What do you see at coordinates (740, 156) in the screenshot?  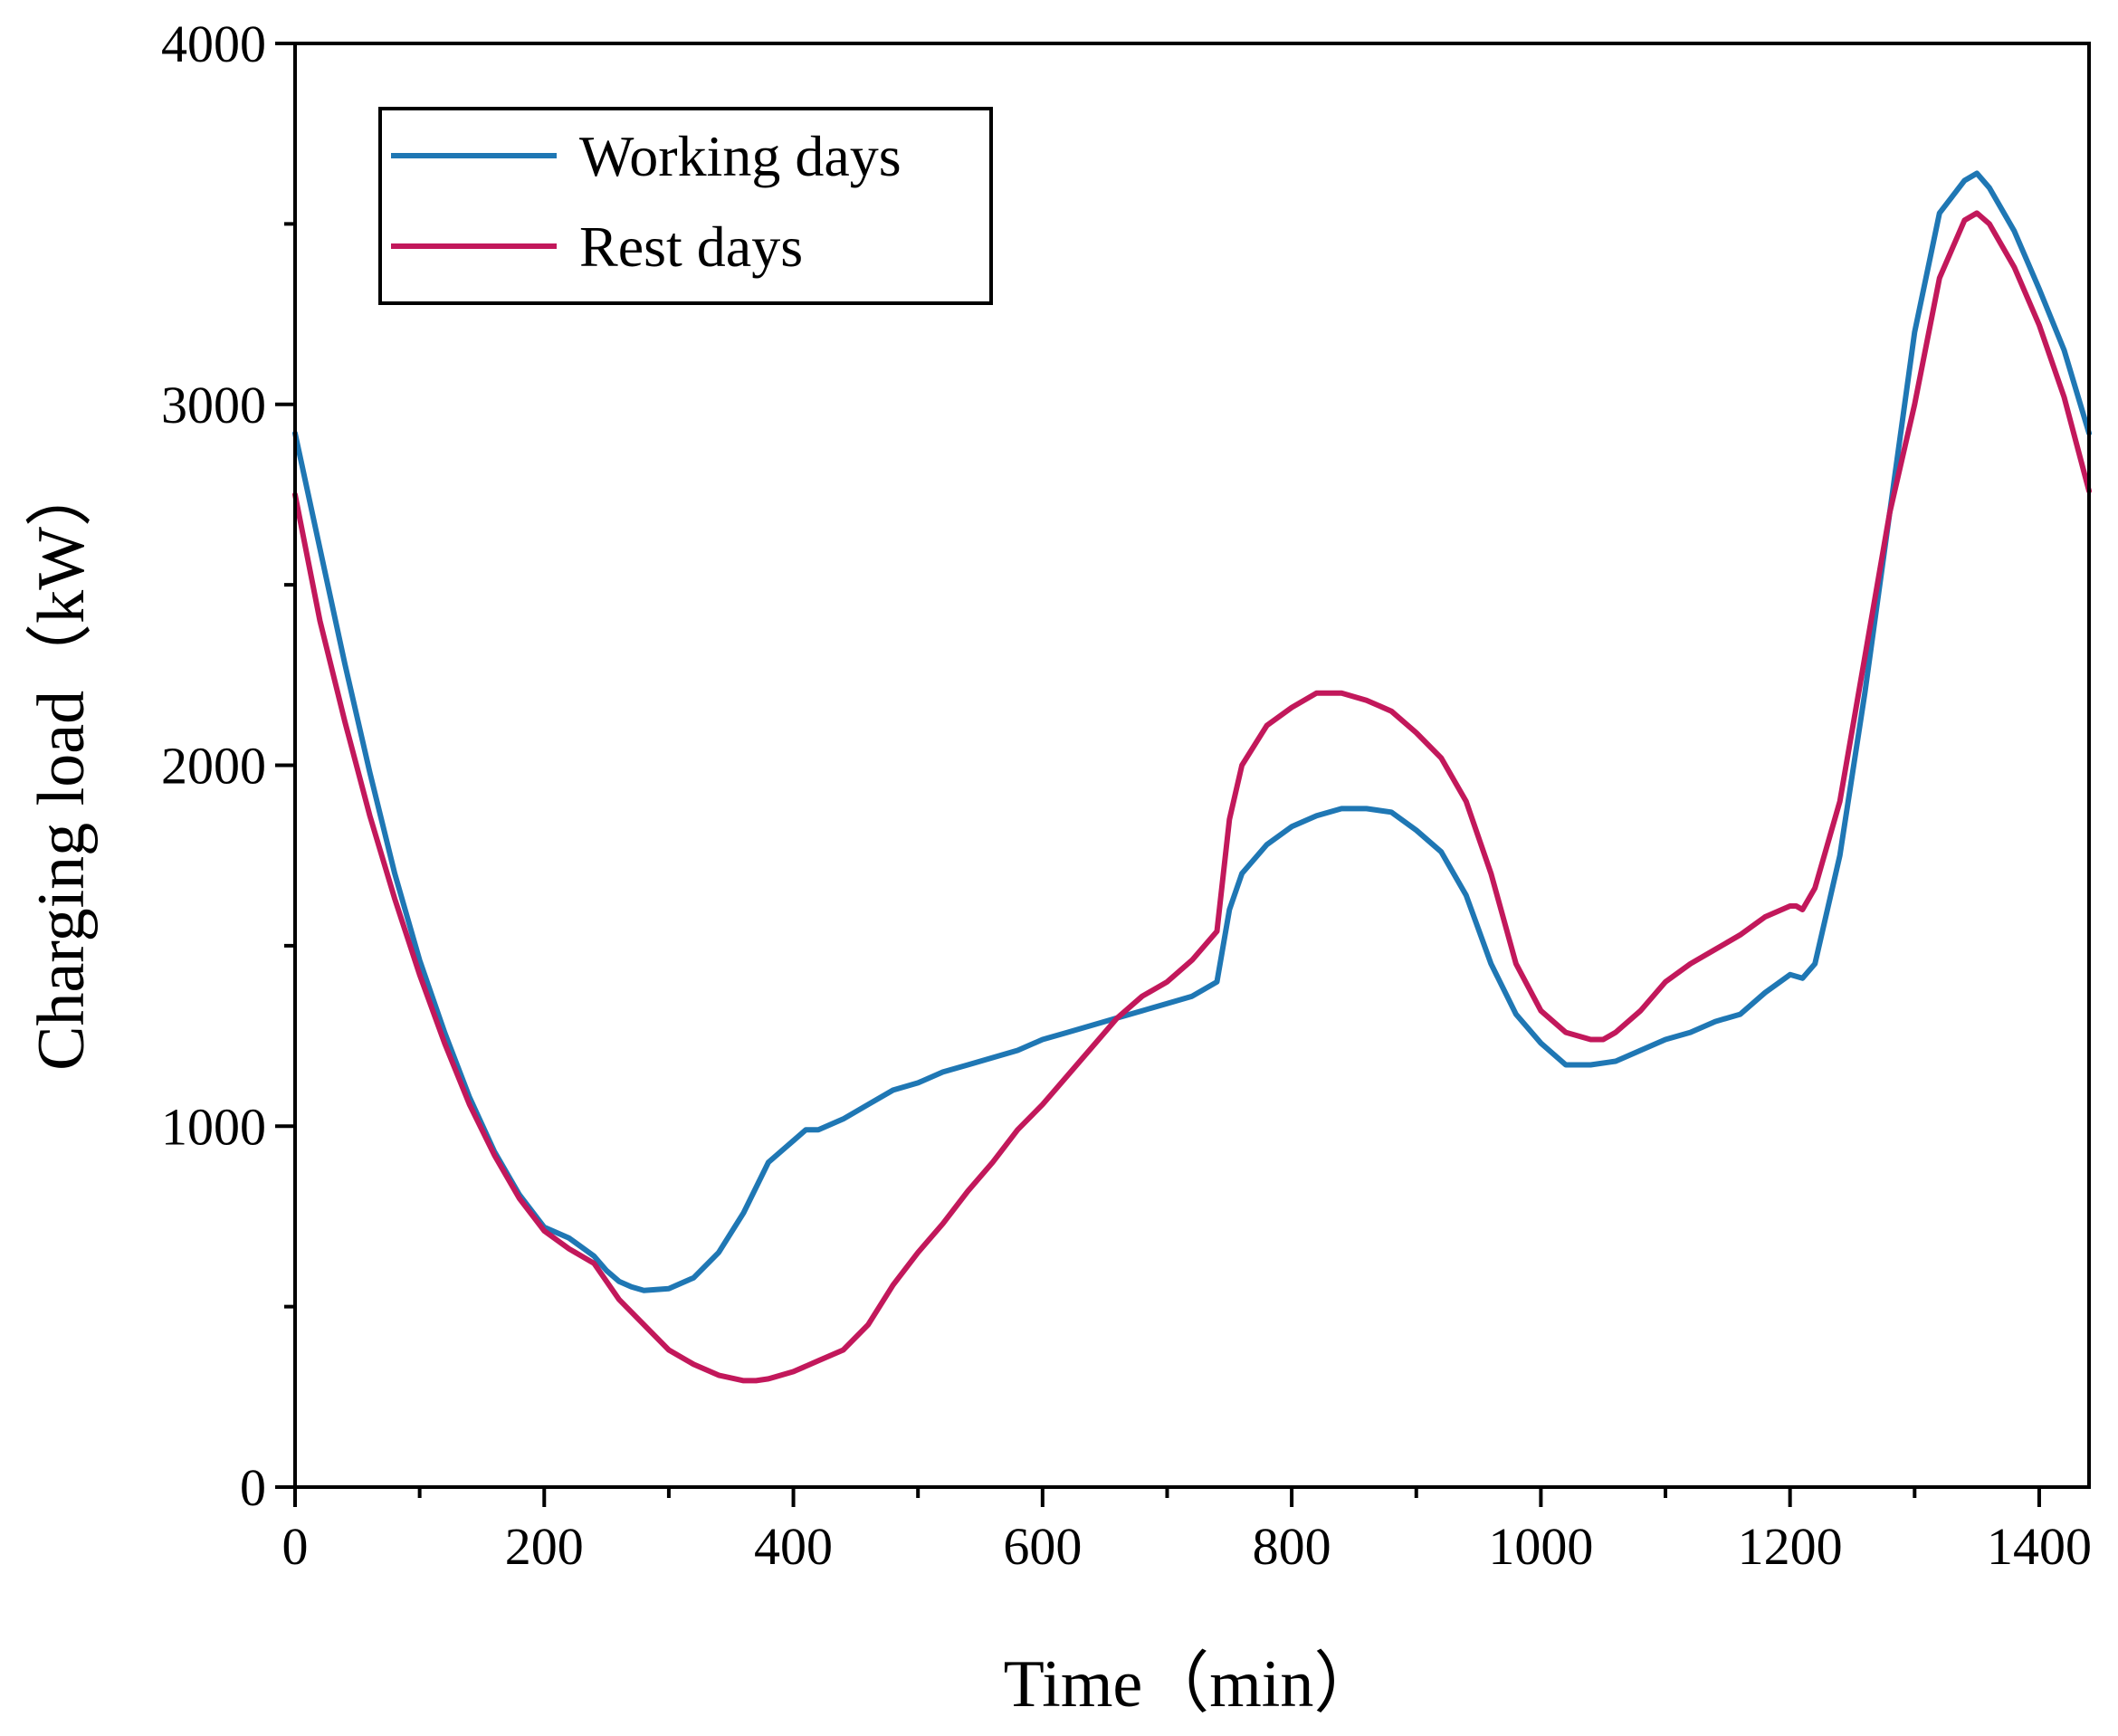 I see `legend-label-working-days: Working days` at bounding box center [740, 156].